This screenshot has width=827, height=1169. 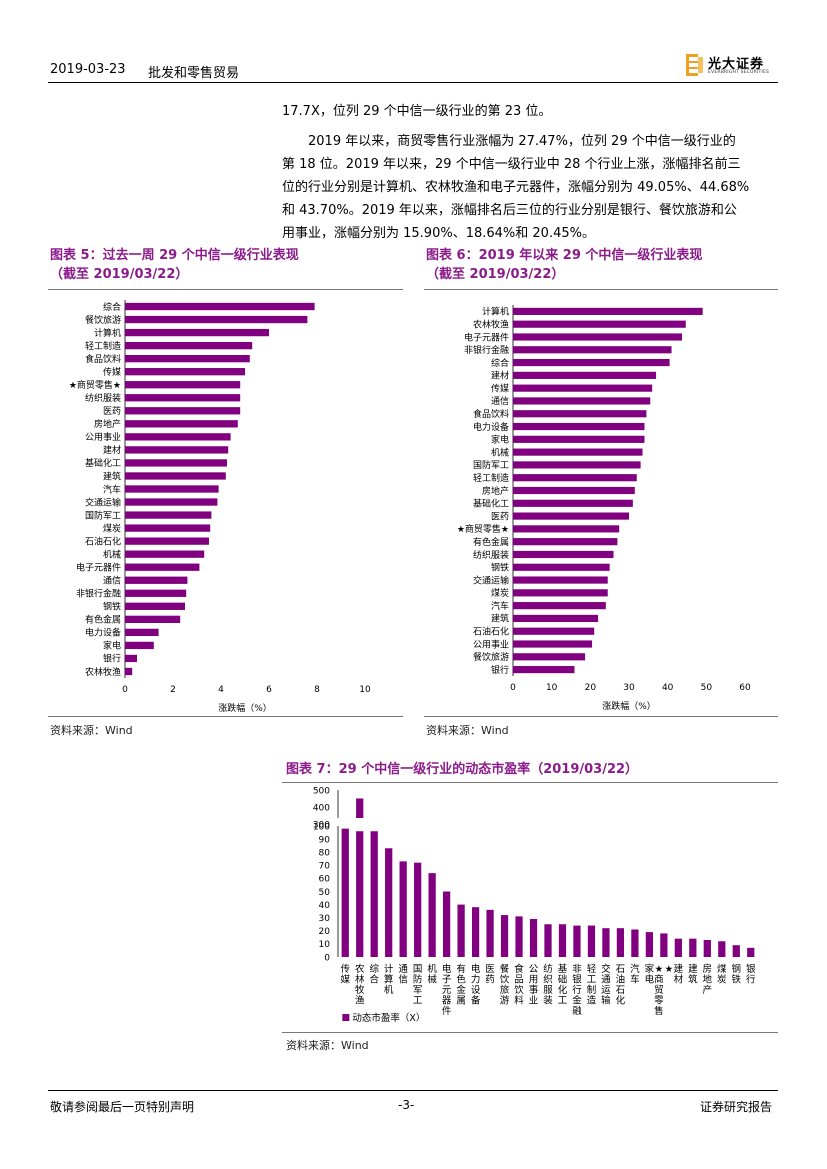 I want to click on fig5-x-tick-label: 2, so click(x=173, y=690).